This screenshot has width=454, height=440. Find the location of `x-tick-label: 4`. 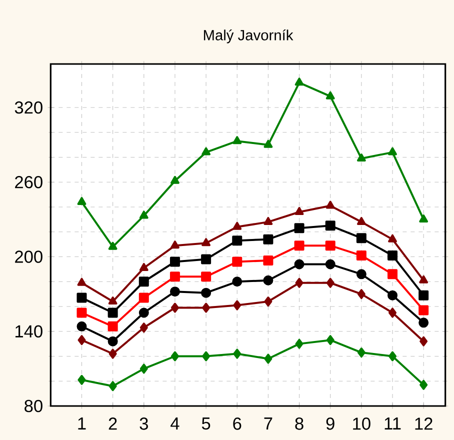

x-tick-label: 4 is located at coordinates (175, 424).